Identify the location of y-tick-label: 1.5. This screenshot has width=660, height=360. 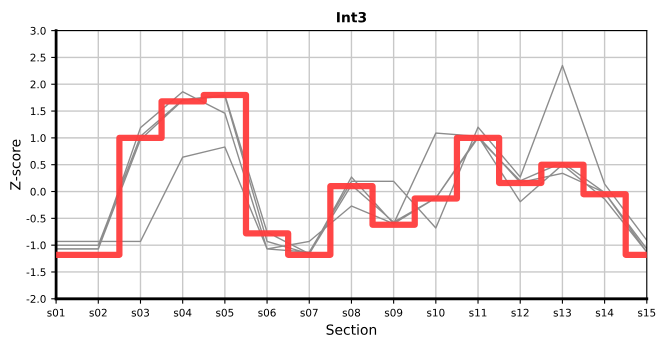
(38, 111).